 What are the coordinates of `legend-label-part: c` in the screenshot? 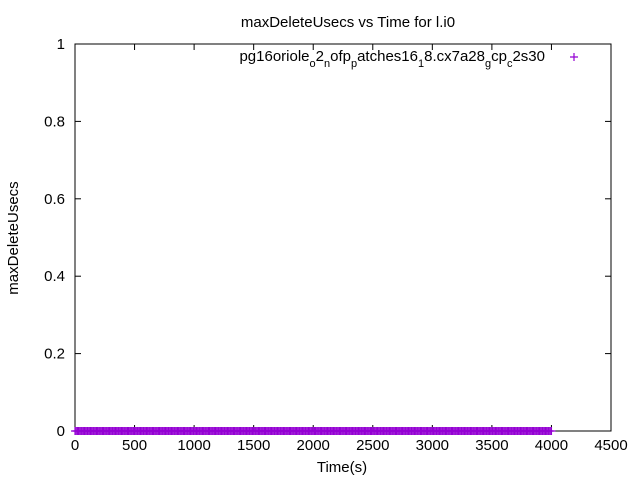 It's located at (510, 64).